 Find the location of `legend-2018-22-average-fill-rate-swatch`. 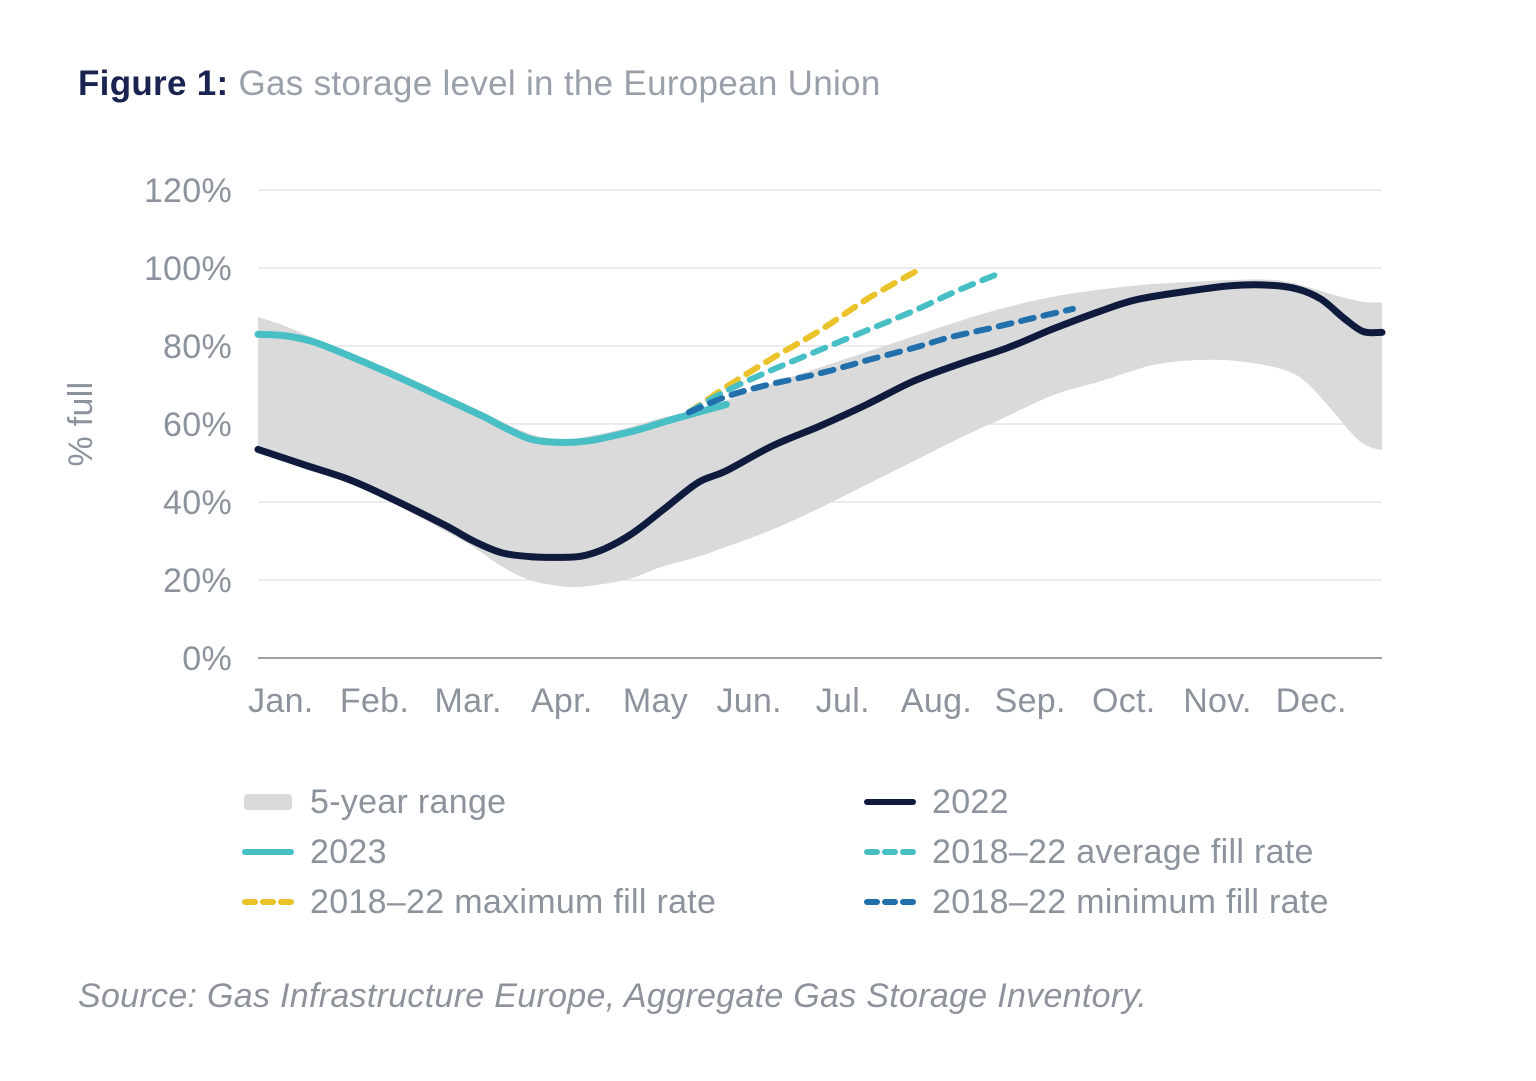

legend-2018-22-average-fill-rate-swatch is located at coordinates (890, 852).